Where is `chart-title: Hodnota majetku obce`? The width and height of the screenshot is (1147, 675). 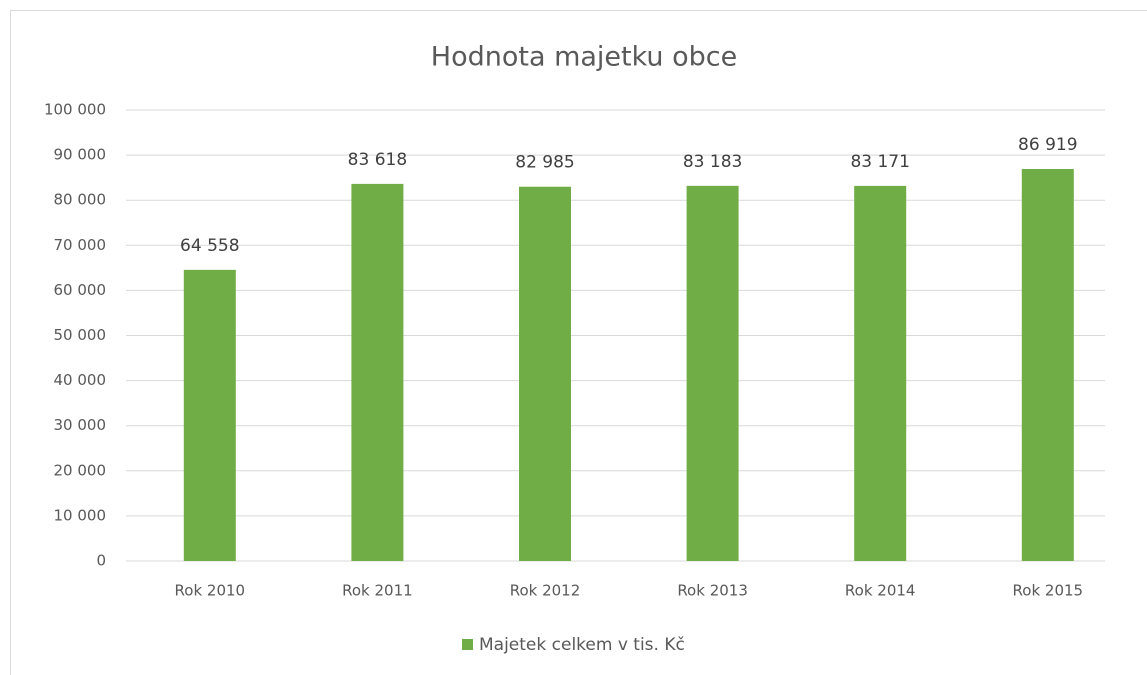 chart-title: Hodnota majetku obce is located at coordinates (584, 57).